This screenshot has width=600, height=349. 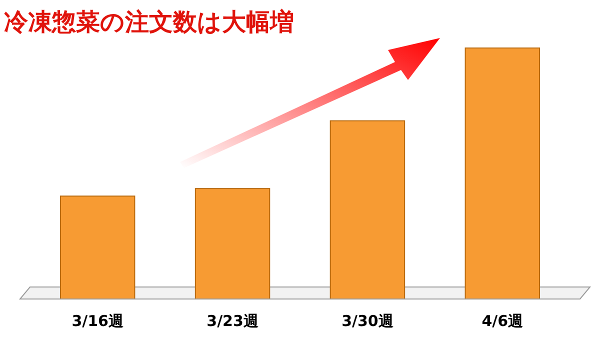 I want to click on x-tick-label: 3/23週, so click(x=233, y=321).